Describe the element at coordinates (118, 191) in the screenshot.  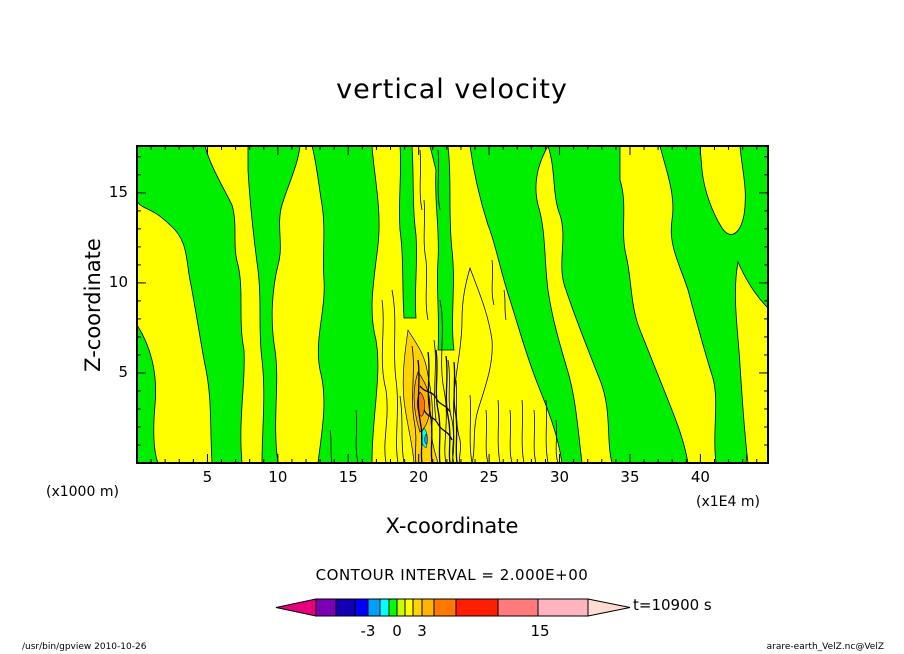
I see `y-tick-label: 15` at that location.